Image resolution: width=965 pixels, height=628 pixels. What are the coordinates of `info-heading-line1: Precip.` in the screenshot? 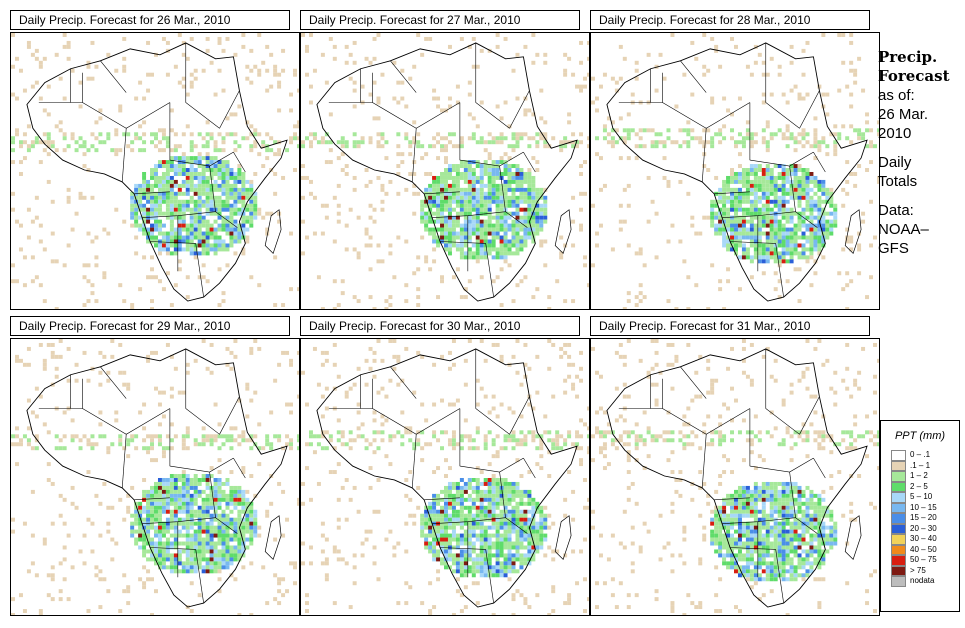 It's located at (908, 57).